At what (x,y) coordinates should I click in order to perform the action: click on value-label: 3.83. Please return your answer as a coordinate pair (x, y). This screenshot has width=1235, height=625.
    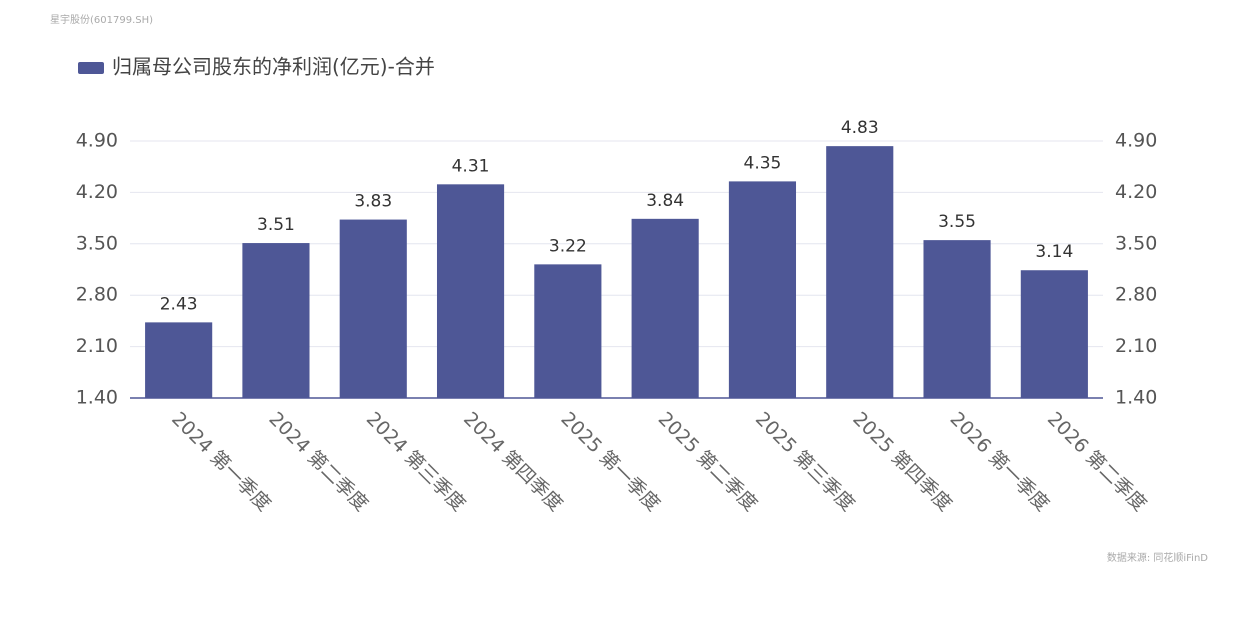
    Looking at the image, I should click on (373, 202).